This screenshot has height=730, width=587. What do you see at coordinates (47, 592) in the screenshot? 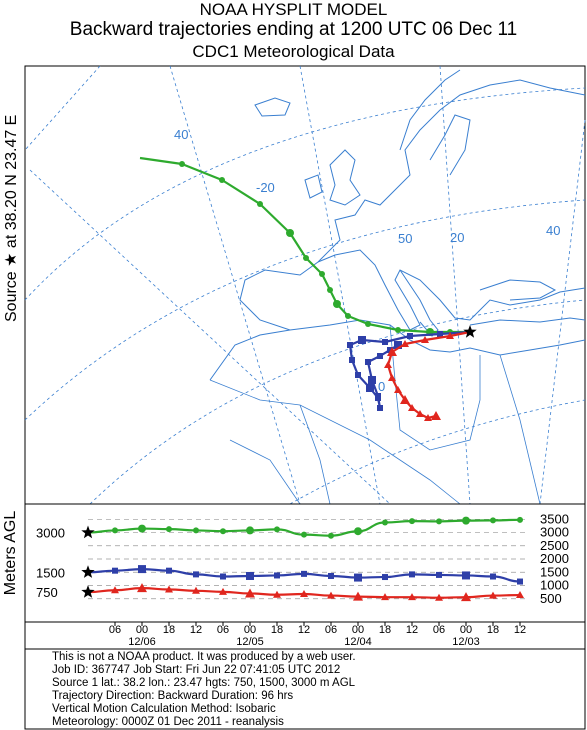
I see `y-left-tick: 750` at bounding box center [47, 592].